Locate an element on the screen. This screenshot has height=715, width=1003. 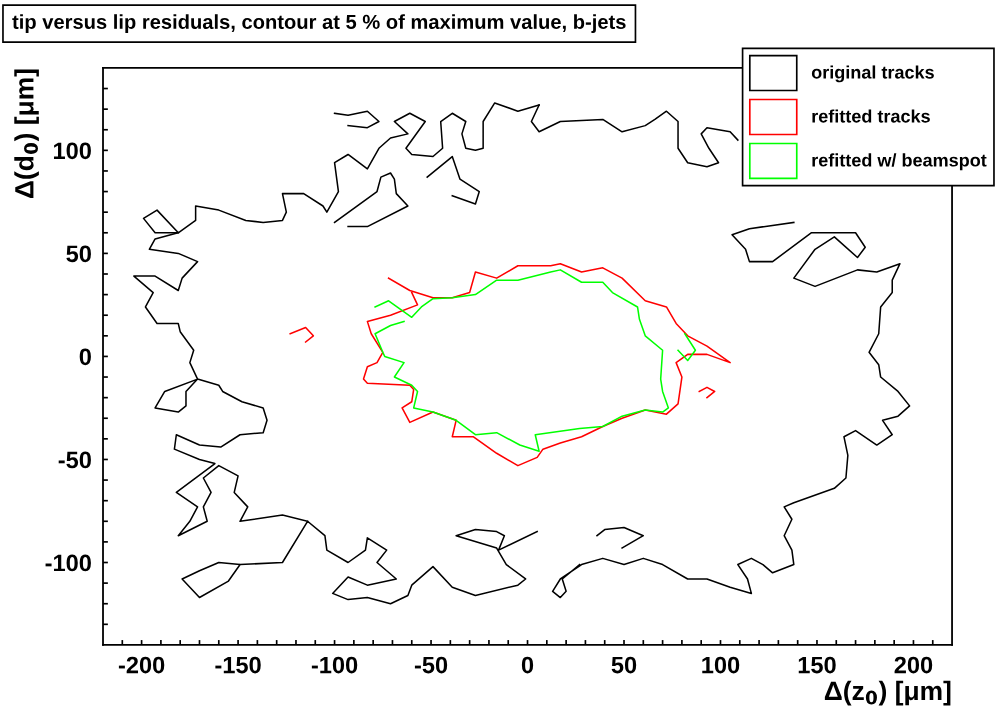
legend-label: refitted w/ beamspot is located at coordinates (899, 162).